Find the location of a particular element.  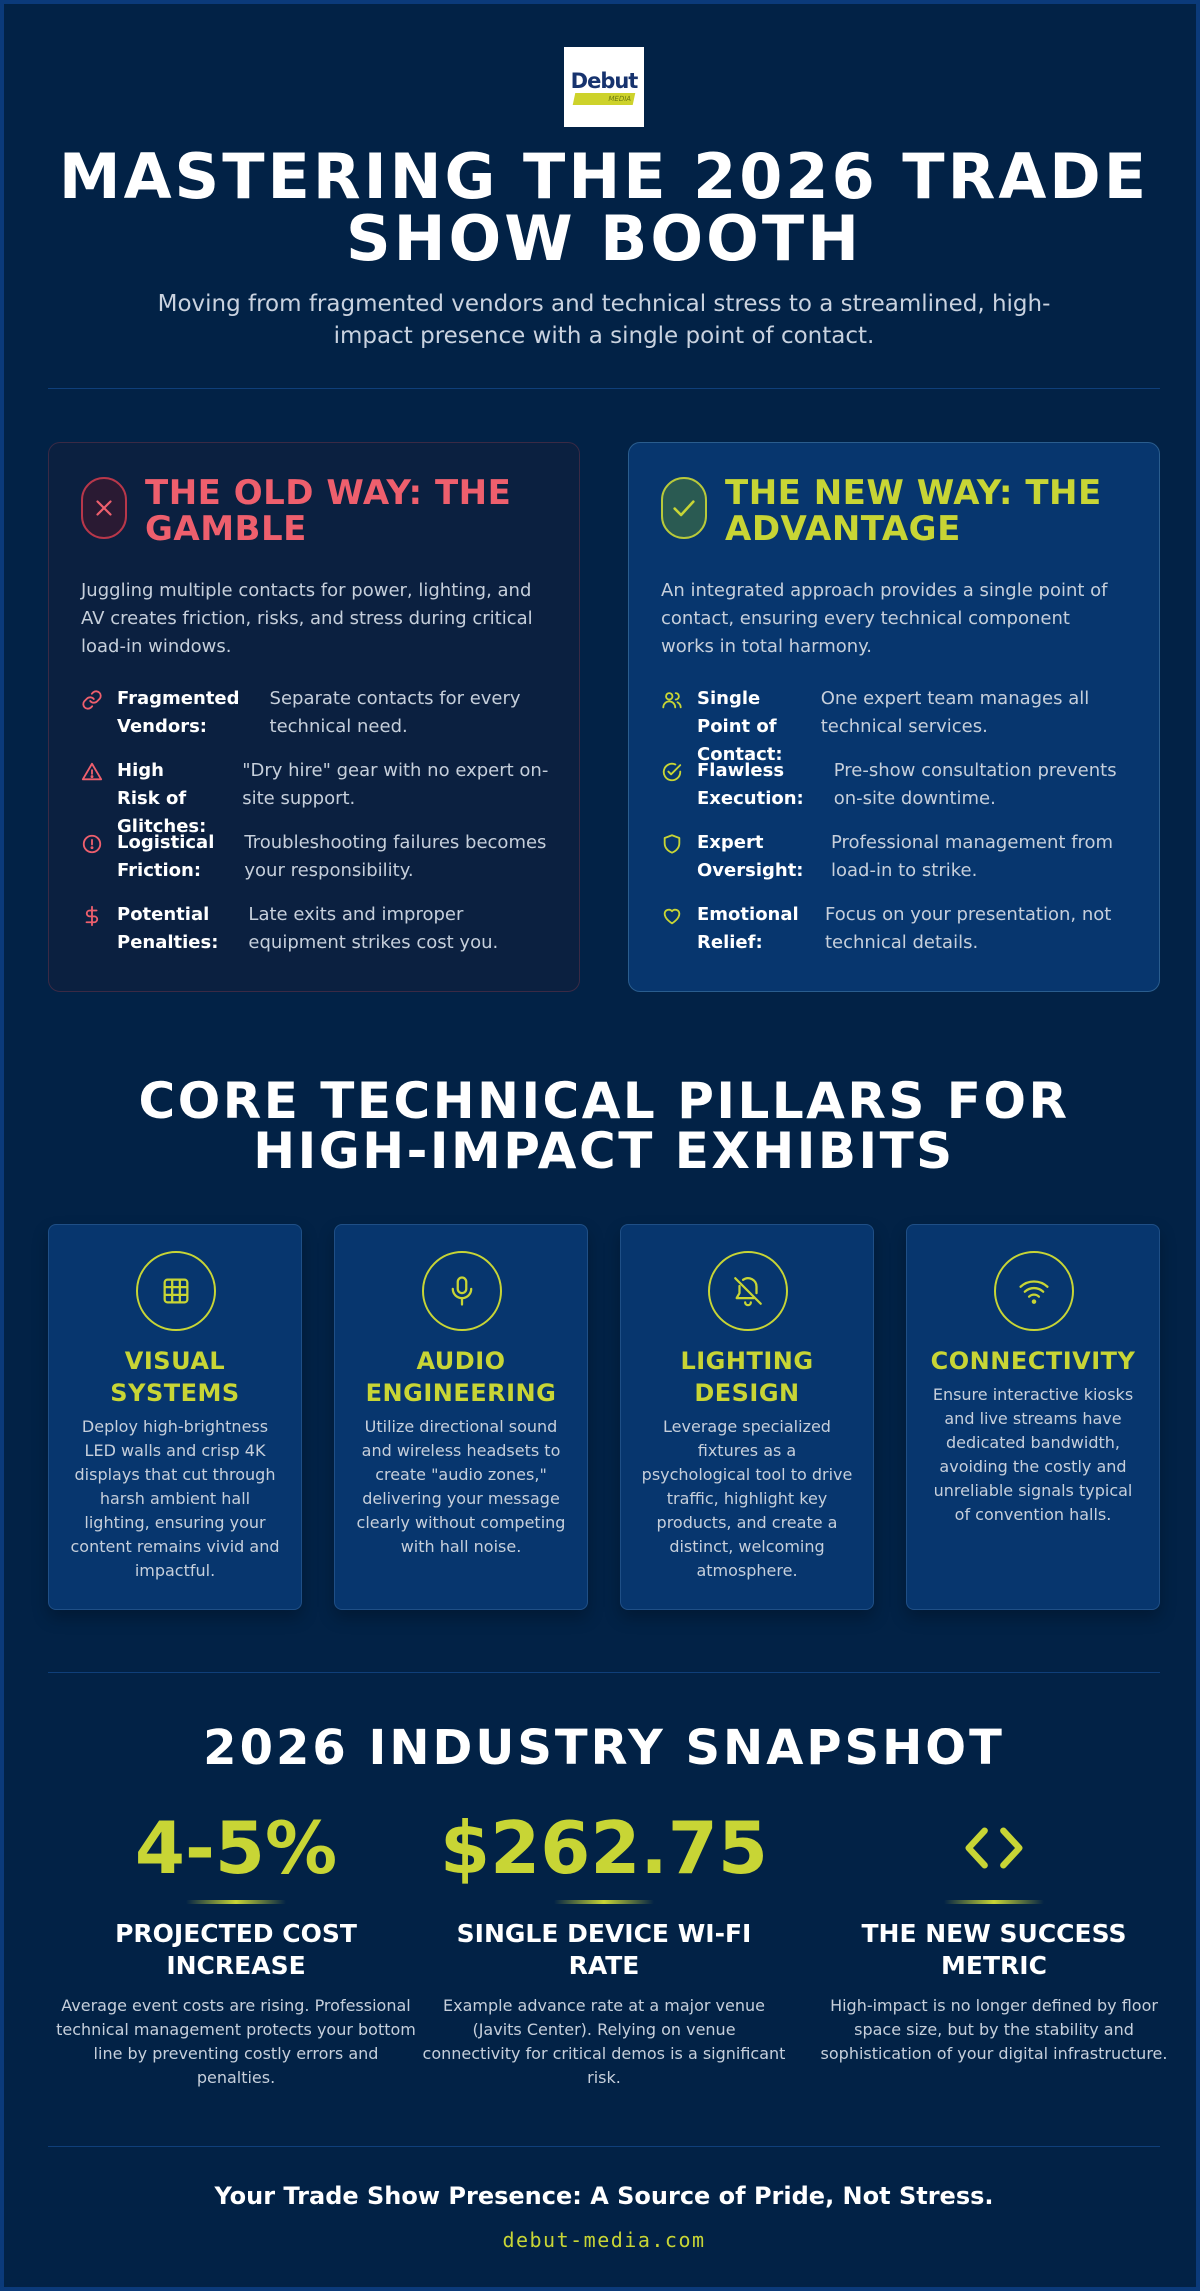

pillars-divider is located at coordinates (604, 1672).